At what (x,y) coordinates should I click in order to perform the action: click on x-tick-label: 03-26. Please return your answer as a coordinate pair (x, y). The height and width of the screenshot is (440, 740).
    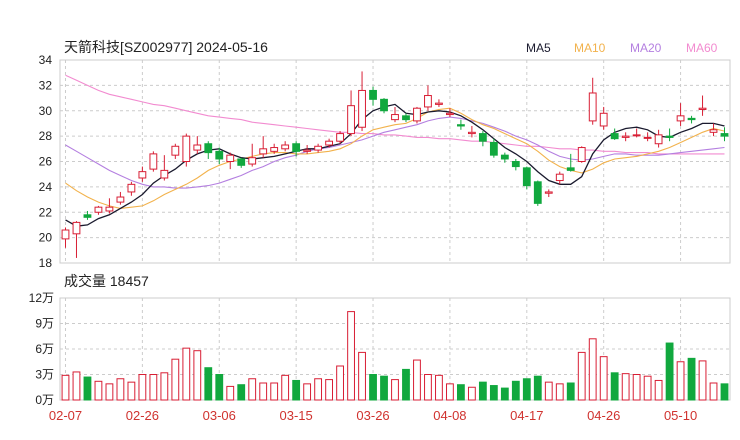
    Looking at the image, I should click on (372, 415).